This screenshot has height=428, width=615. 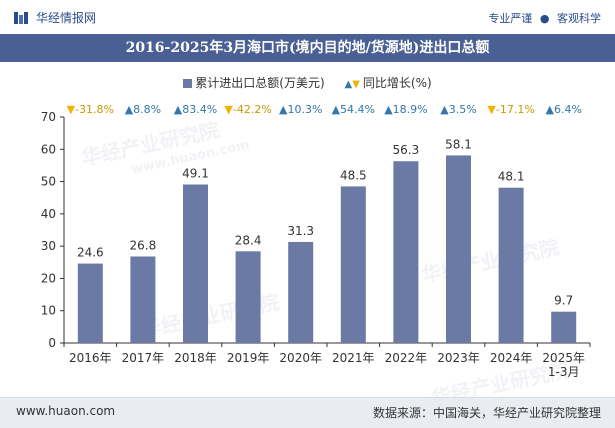 I want to click on bar-value-label: 26.8, so click(x=143, y=245).